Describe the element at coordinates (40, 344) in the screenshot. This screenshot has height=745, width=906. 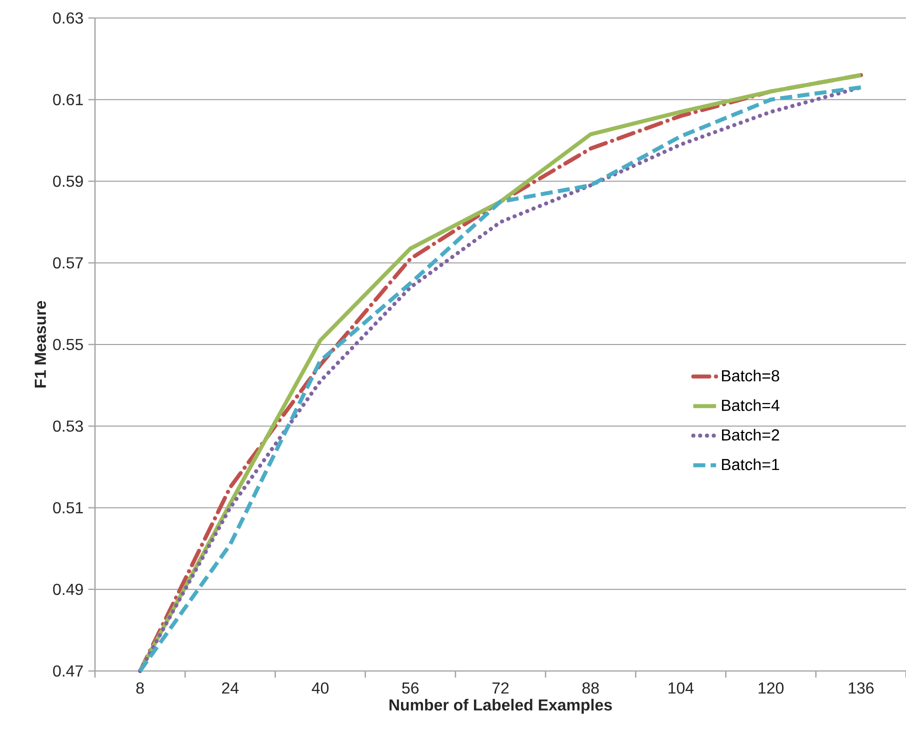
I see `y-axis-title: F1 Measure` at that location.